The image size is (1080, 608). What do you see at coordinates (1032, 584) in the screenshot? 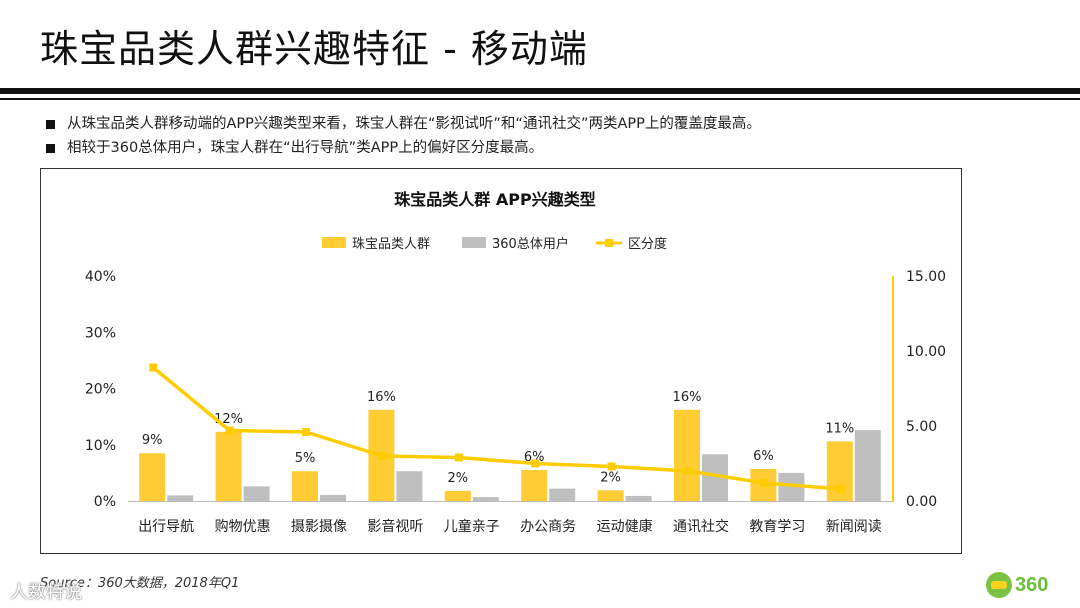
I see `logo-text: 360` at bounding box center [1032, 584].